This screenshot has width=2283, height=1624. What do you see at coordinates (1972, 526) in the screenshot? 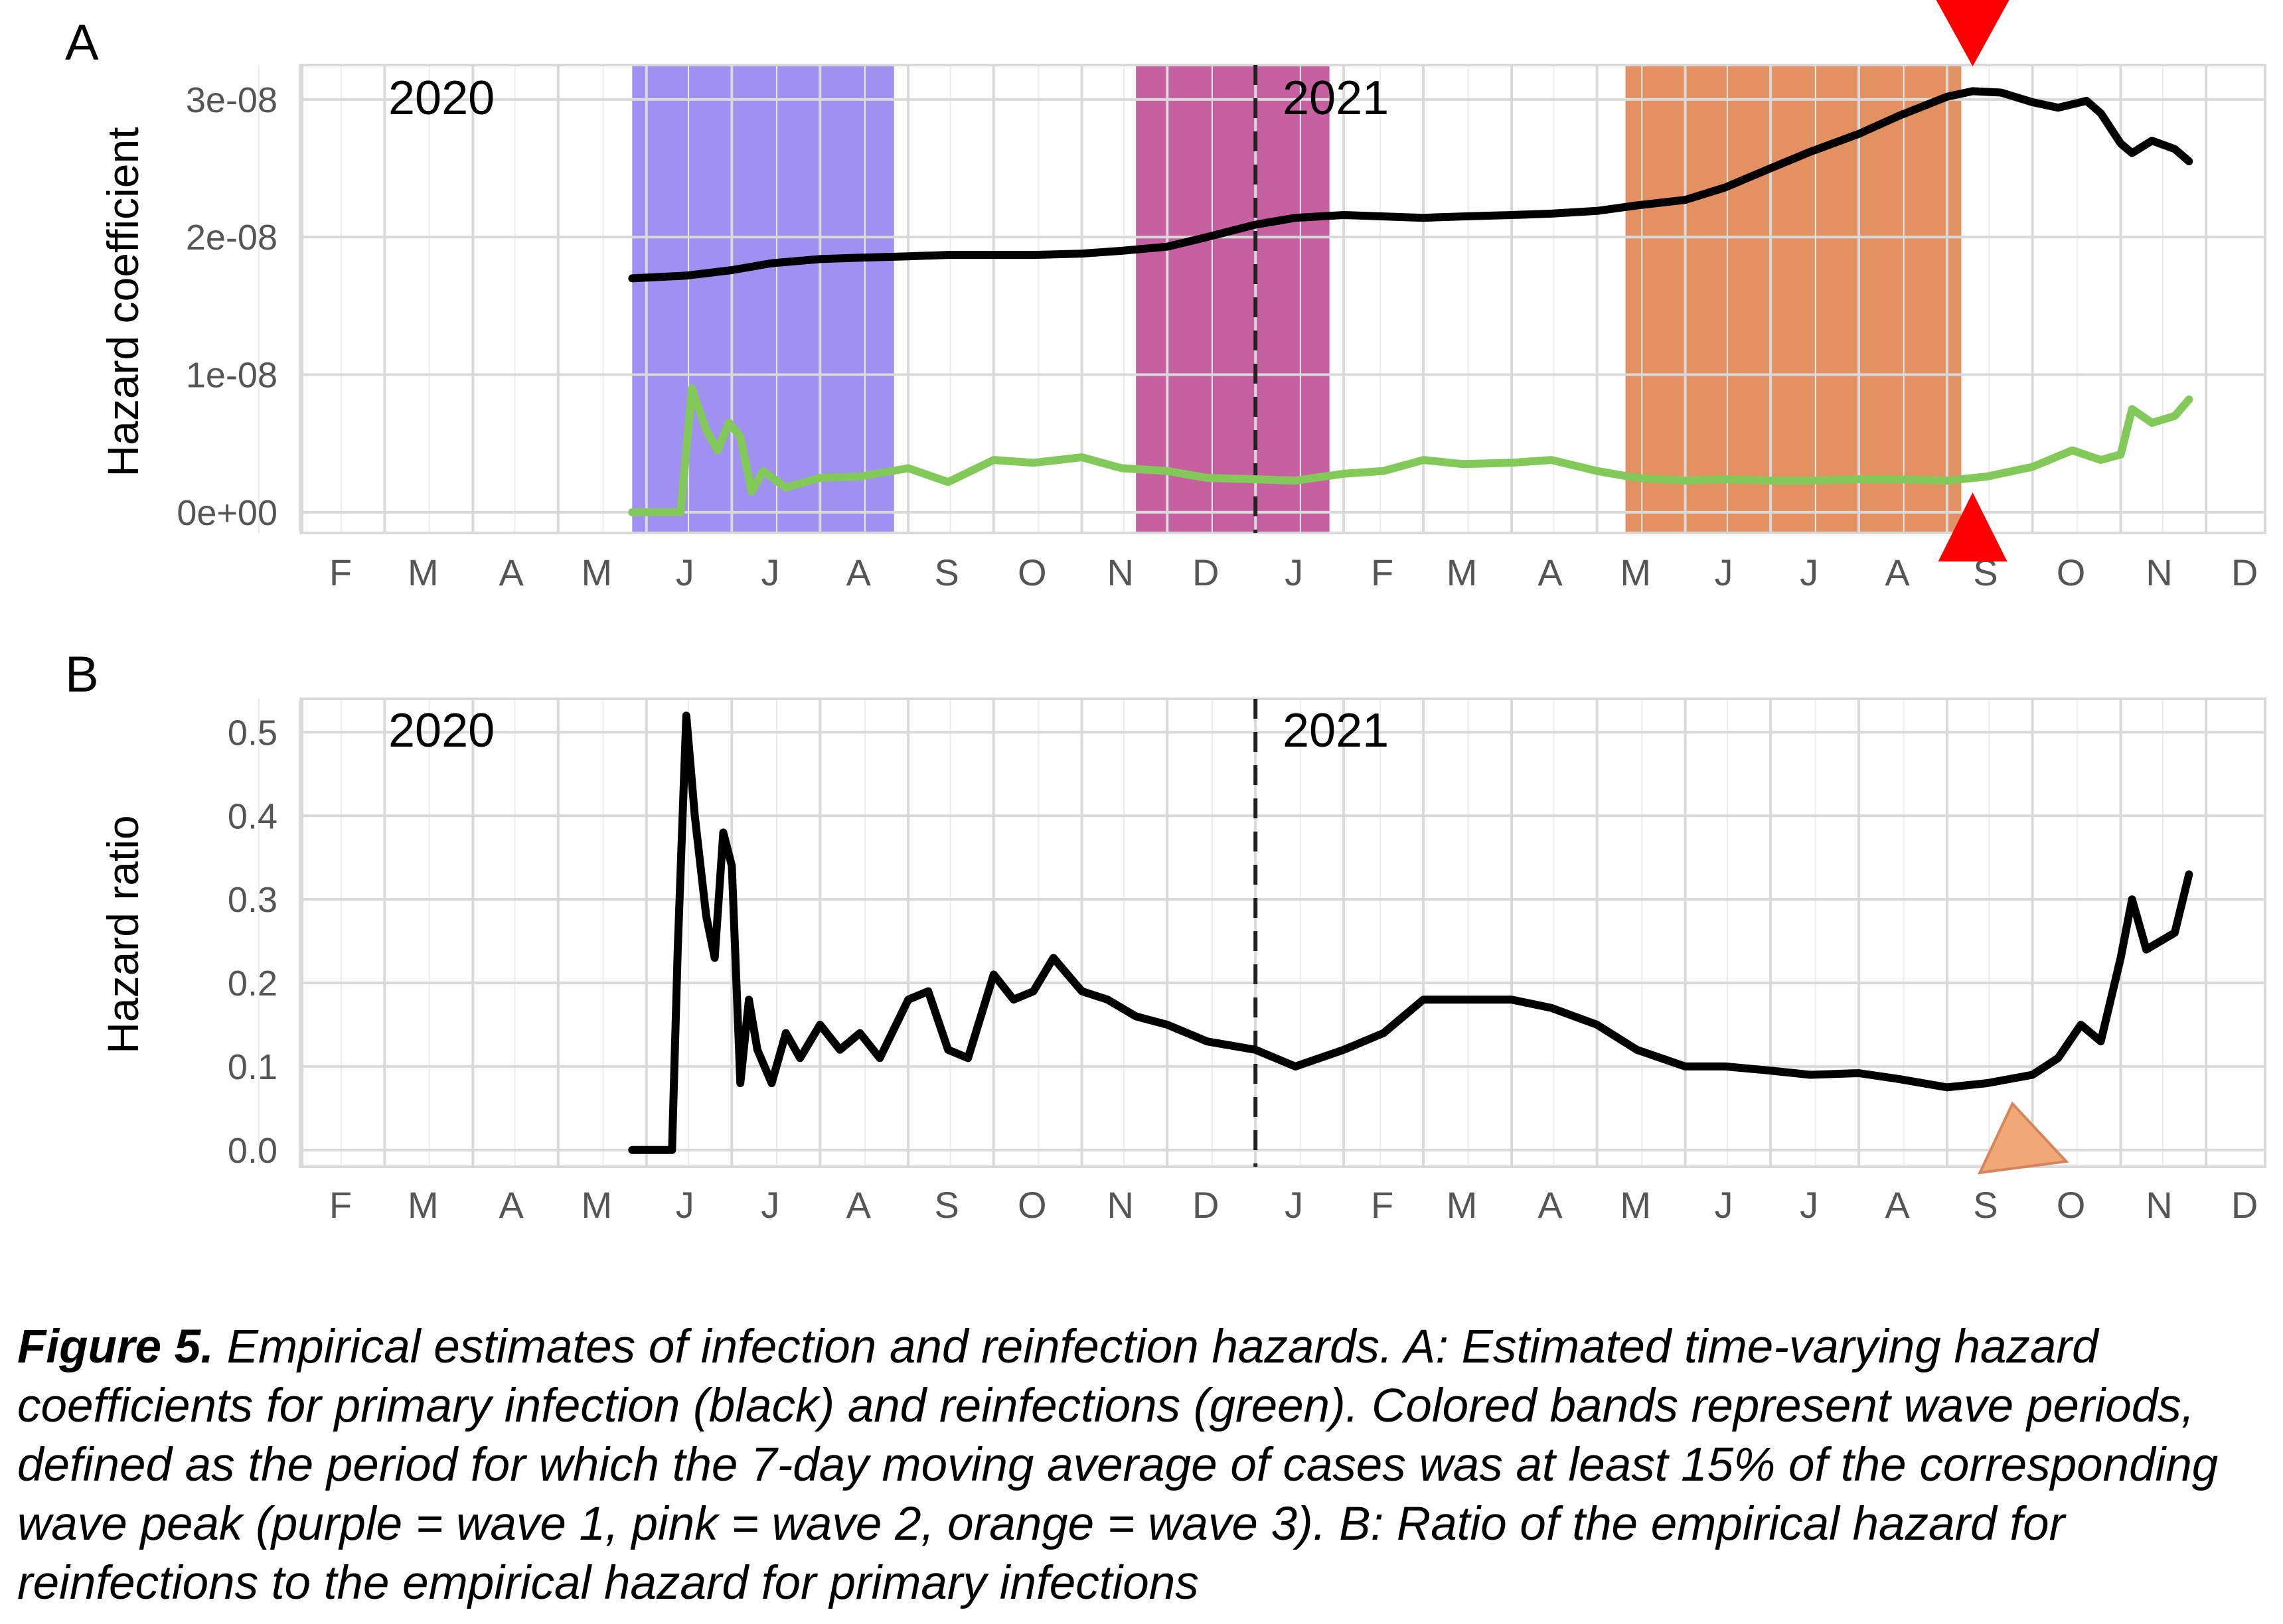
I see `marker-triangle-up` at bounding box center [1972, 526].